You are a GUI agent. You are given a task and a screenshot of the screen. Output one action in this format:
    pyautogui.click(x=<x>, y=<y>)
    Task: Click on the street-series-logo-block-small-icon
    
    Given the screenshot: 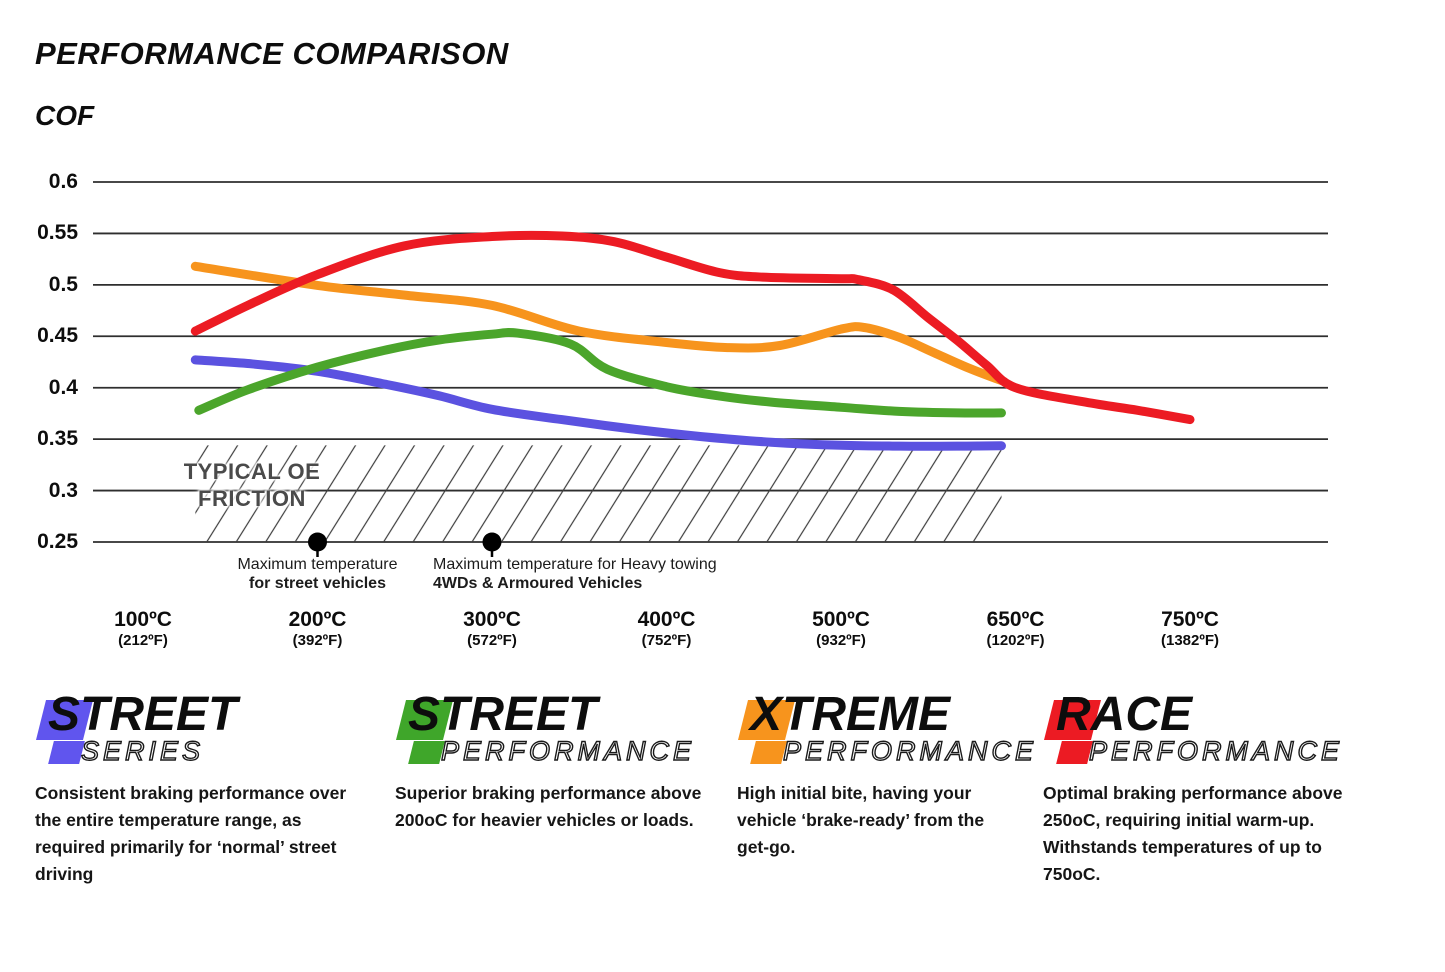 What is the action you would take?
    pyautogui.click(x=66, y=752)
    